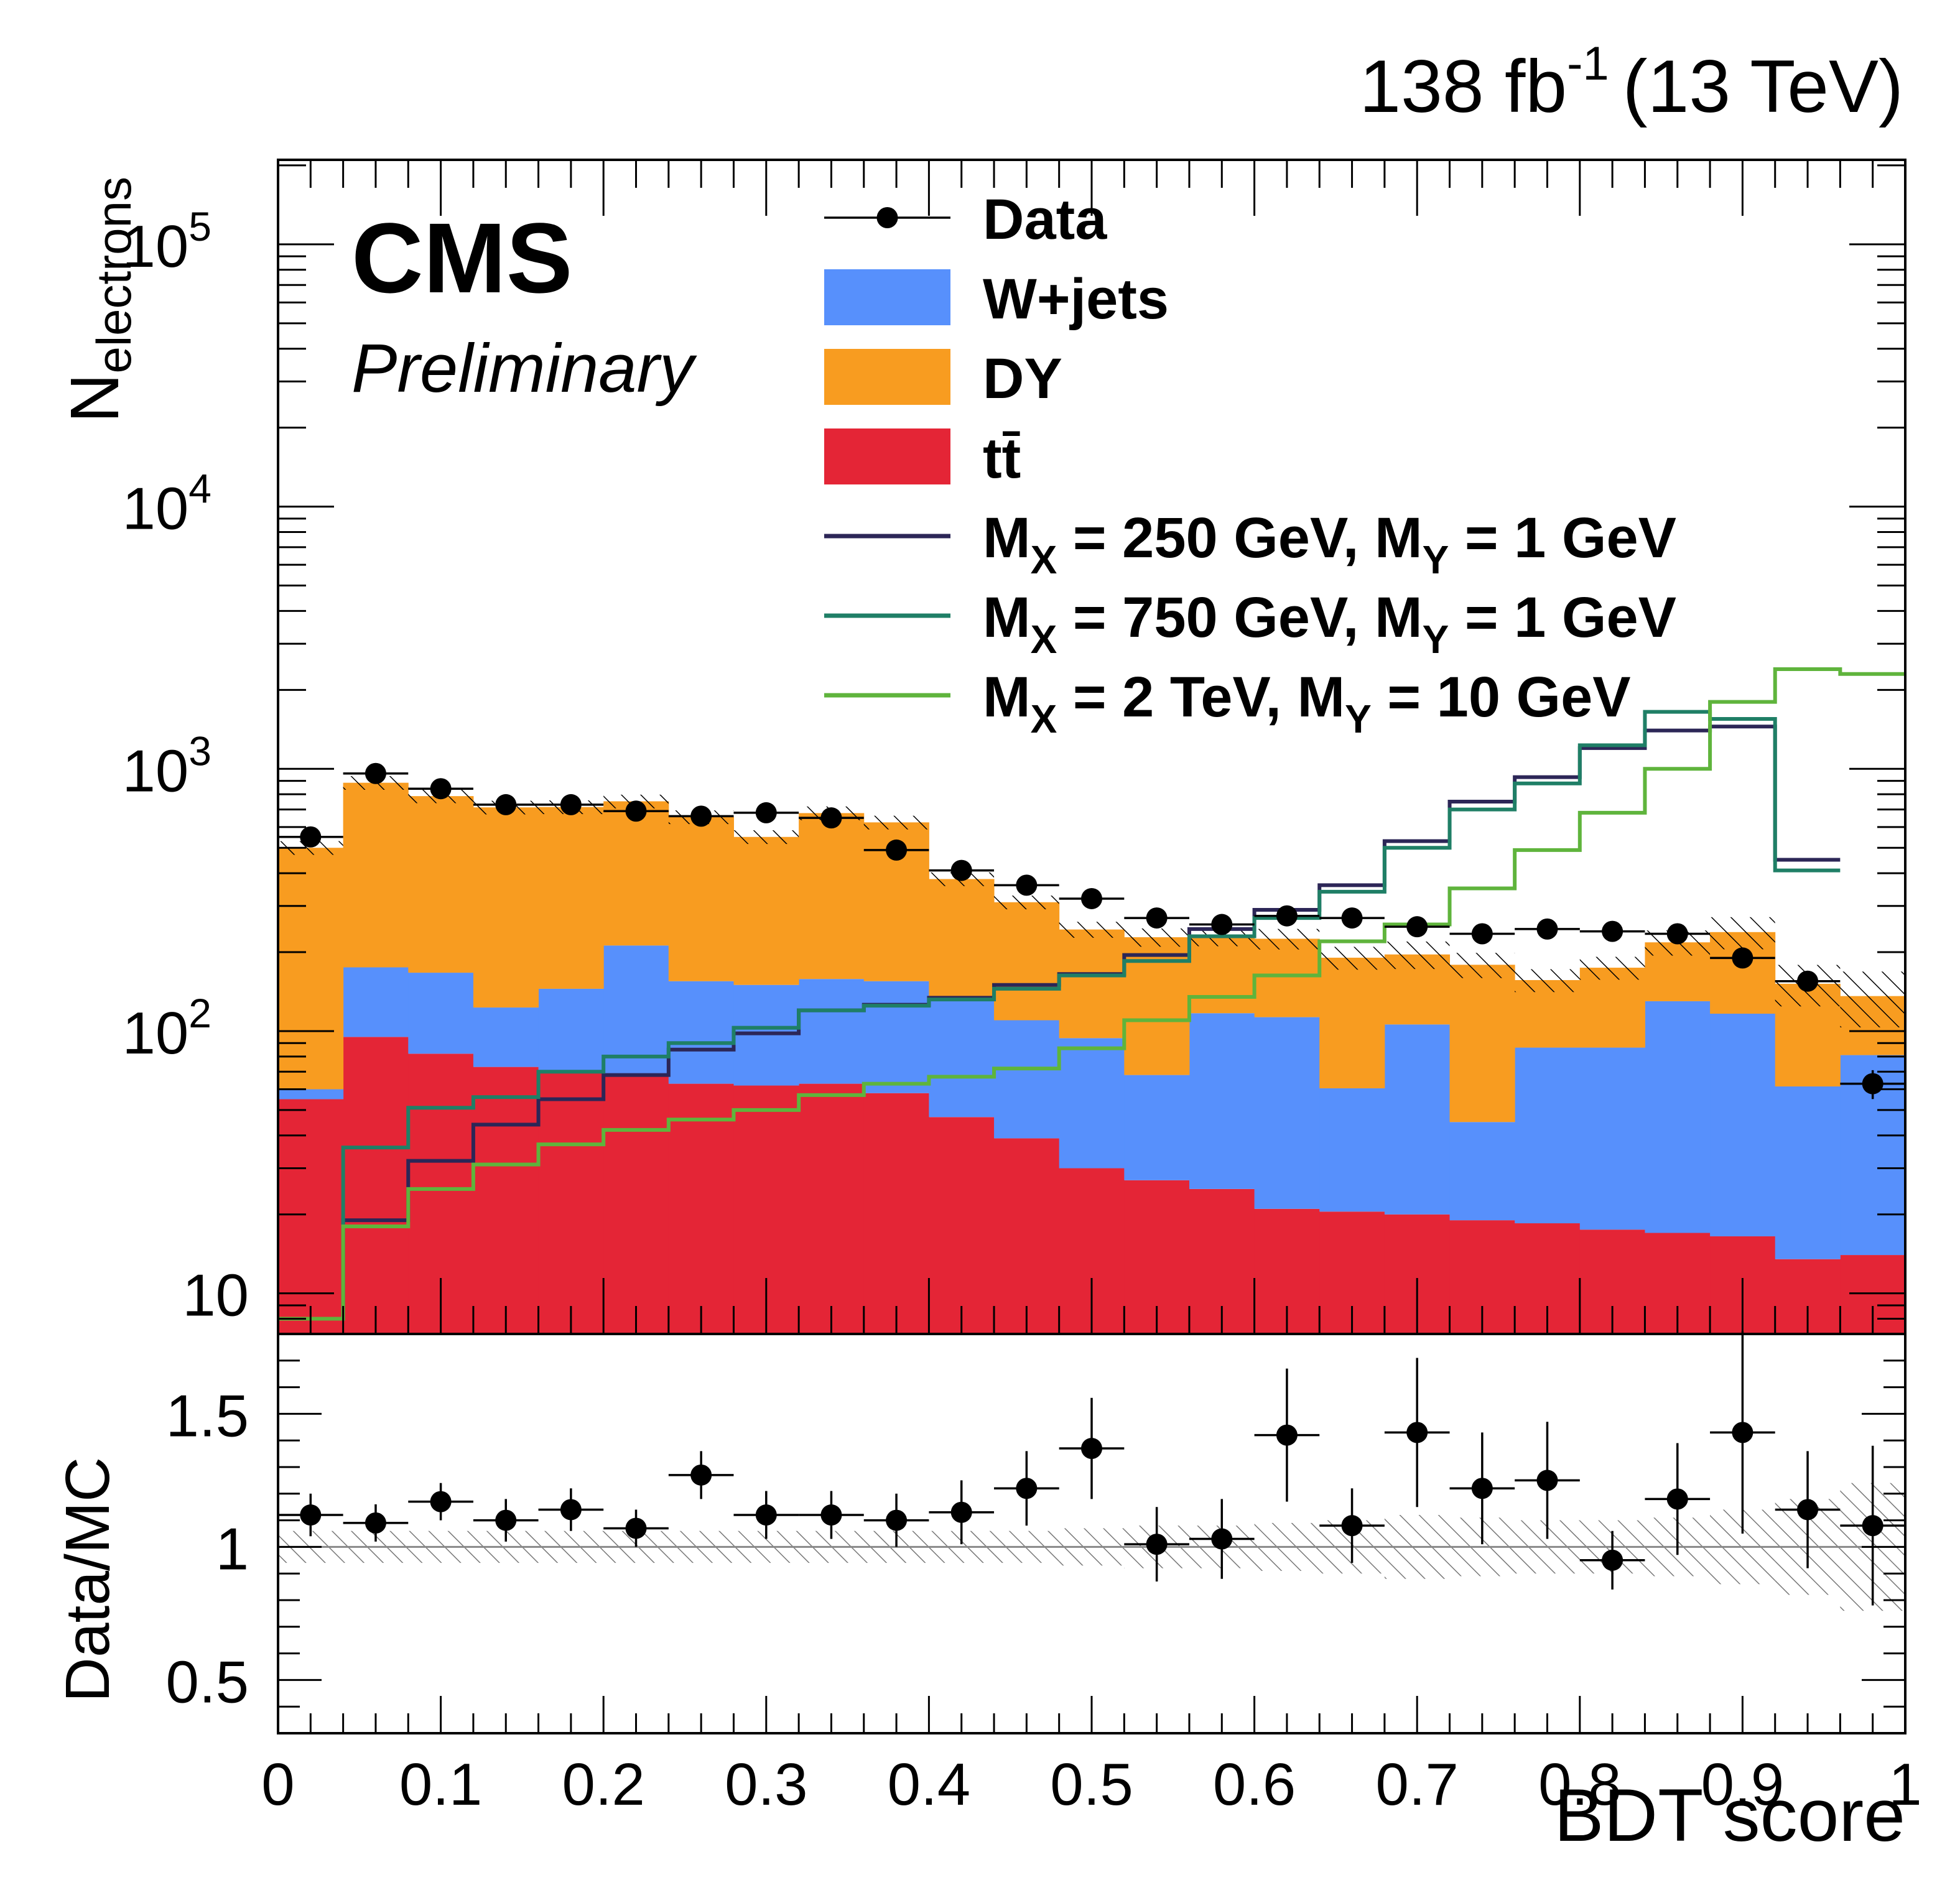 This screenshot has width=1960, height=1880. Describe the element at coordinates (1201, 697) in the screenshot. I see `legend-part: = 2 TeV, M` at that location.